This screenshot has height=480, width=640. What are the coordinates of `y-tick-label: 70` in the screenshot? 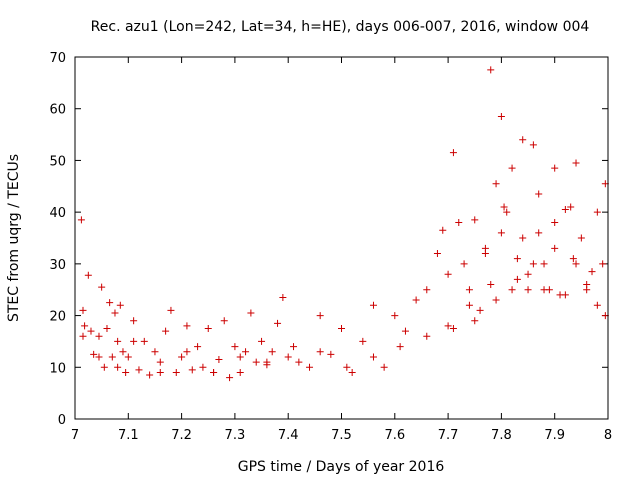 It's located at (57, 58).